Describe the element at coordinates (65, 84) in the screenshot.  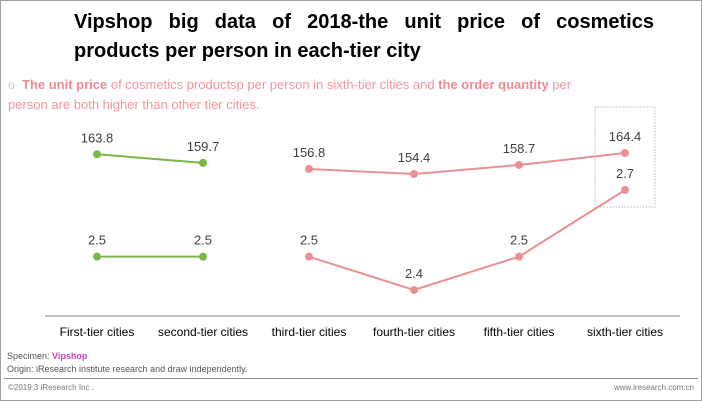
I see `subtitle-highlight-unit-price: The unit price` at that location.